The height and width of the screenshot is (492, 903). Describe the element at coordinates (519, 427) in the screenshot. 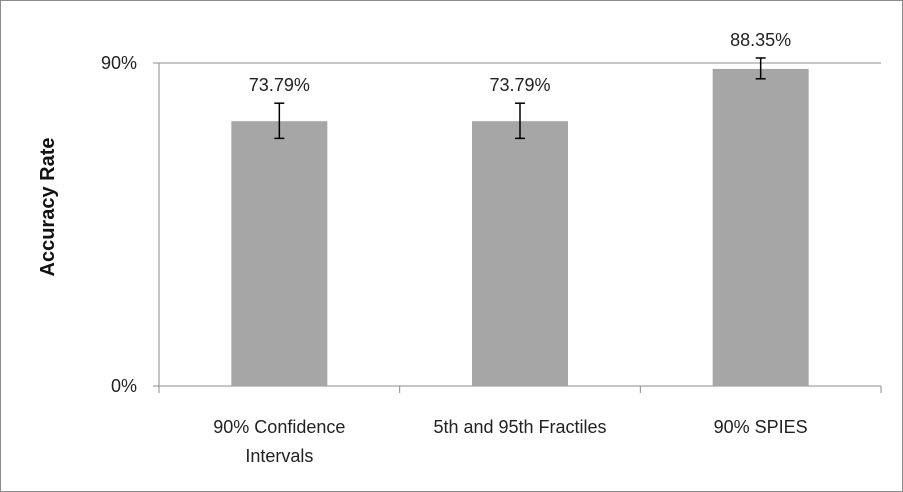

I see `category-label: 5th and 95th Fractiles` at that location.